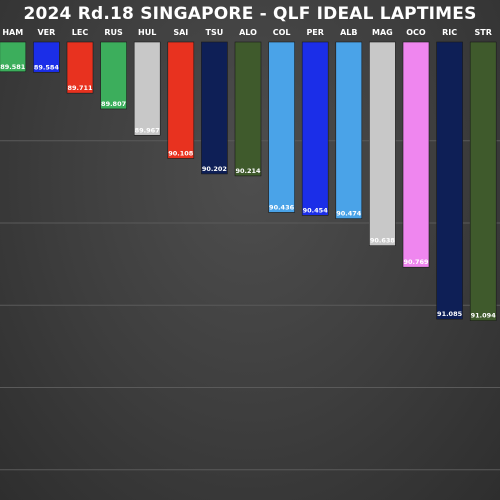  Describe the element at coordinates (348, 32) in the screenshot. I see `tick-label-alb: ALB` at that location.